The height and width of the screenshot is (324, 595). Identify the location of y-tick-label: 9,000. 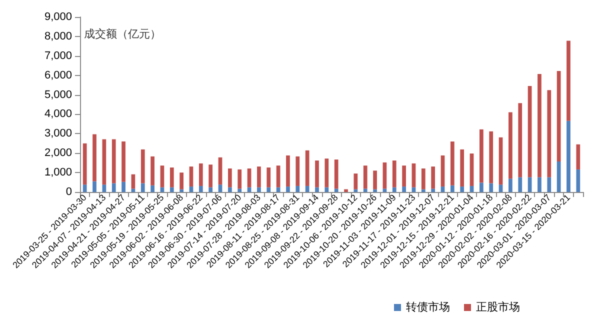
(58, 17).